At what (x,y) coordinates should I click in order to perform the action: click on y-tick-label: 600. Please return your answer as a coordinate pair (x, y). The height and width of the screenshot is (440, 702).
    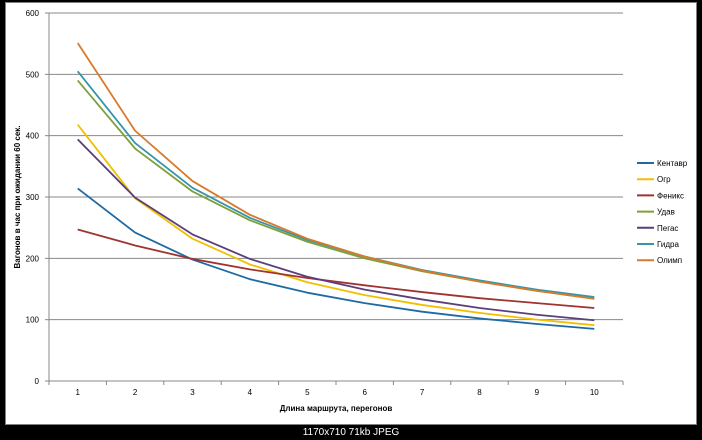
    Looking at the image, I should click on (33, 13).